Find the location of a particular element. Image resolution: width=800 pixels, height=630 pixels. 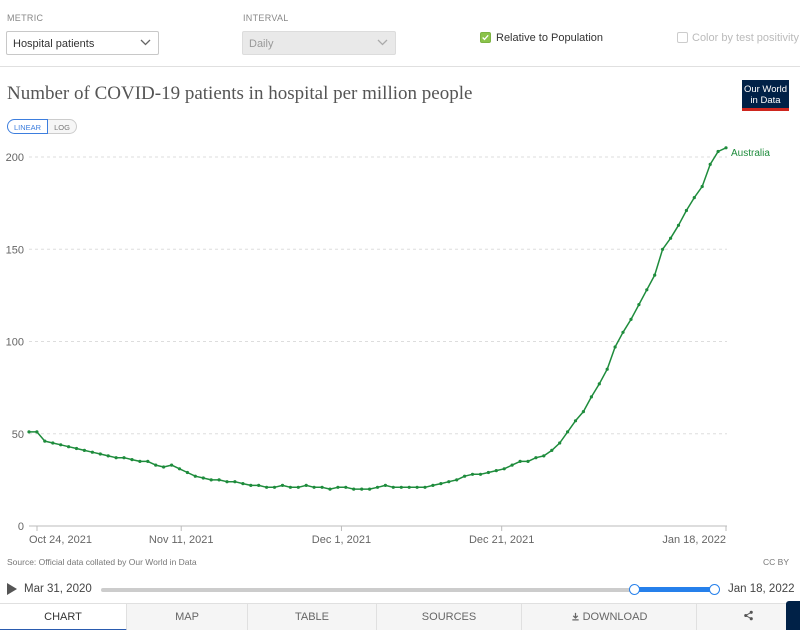

tab-download: DOWNLOAD is located at coordinates (609, 617).